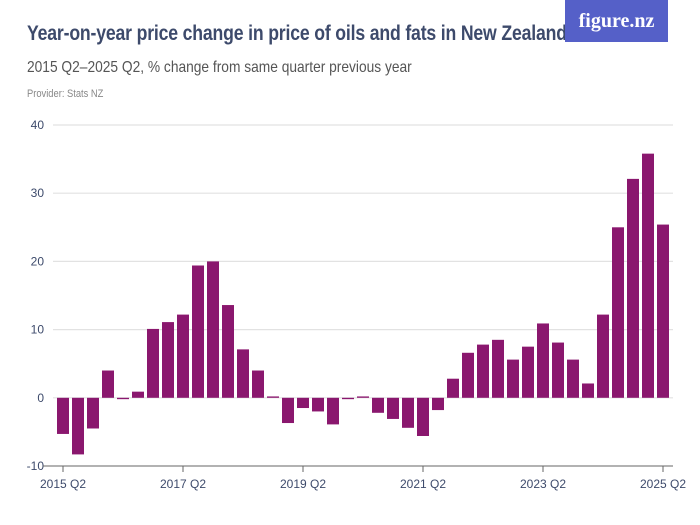  What do you see at coordinates (63, 484) in the screenshot?
I see `x-tick-label: 2015 Q2` at bounding box center [63, 484].